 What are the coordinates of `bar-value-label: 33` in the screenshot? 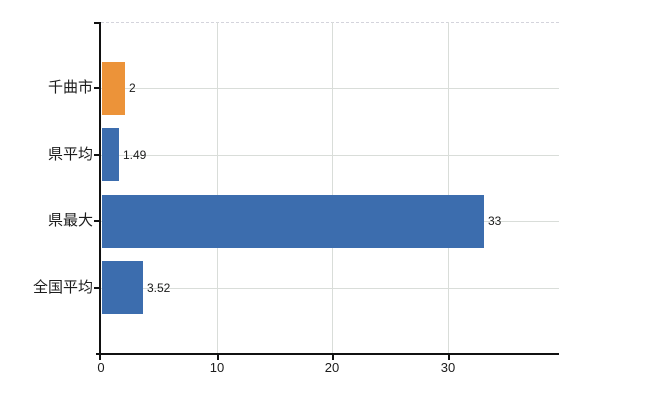 It's located at (495, 221).